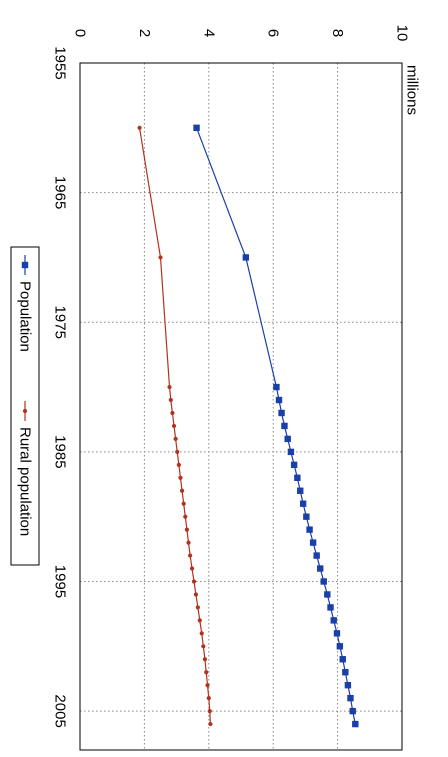  Describe the element at coordinates (25, 406) in the screenshot. I see `legend: Population Rural population` at that location.